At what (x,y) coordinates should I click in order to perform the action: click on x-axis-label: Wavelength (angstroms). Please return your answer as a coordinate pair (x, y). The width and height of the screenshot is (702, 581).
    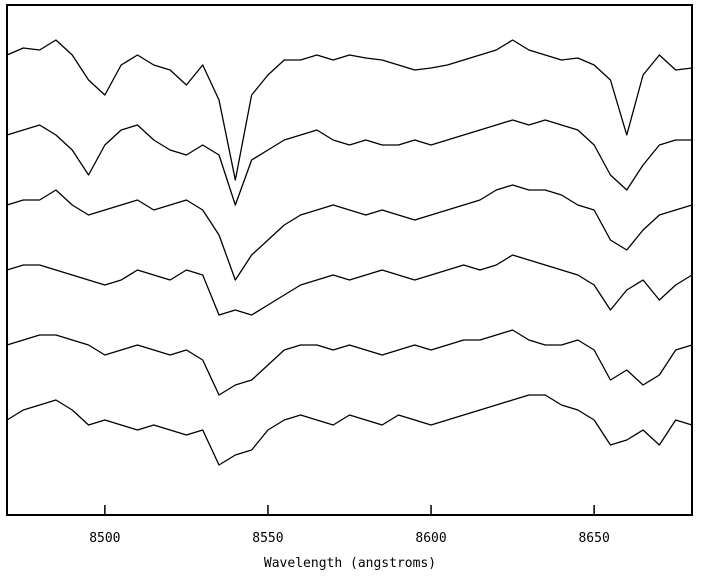
    Looking at the image, I should click on (350, 563).